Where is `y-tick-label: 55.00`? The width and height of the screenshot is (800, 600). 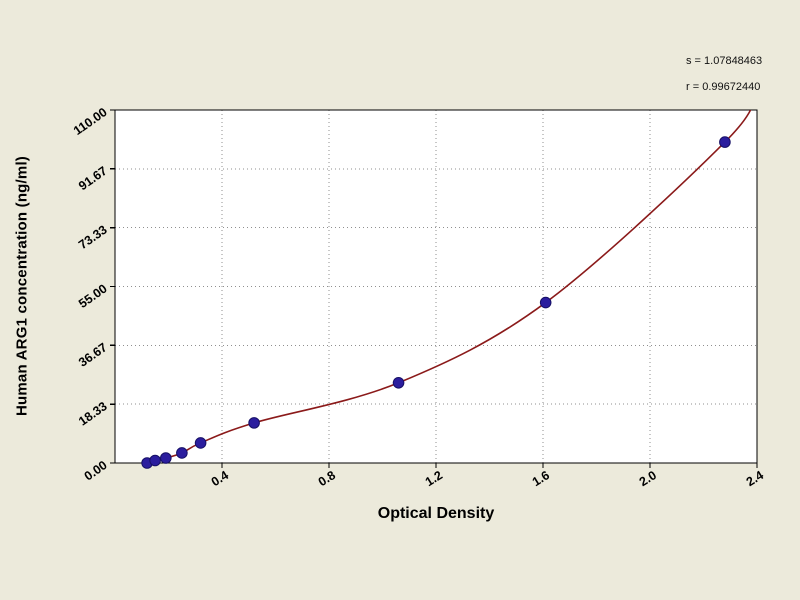
y-tick-label: 55.00 is located at coordinates (93, 295).